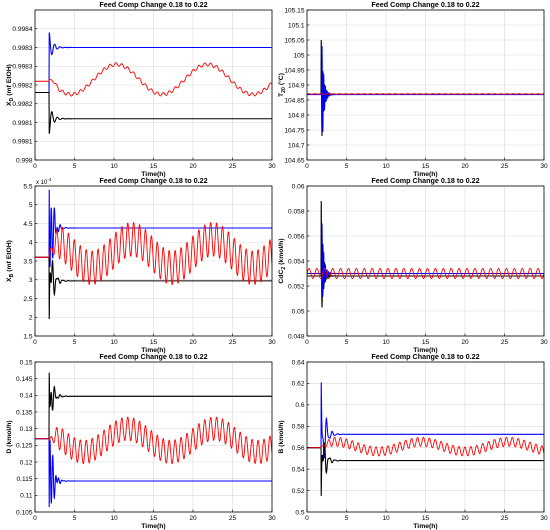 This screenshot has height=530, width=550. I want to click on y-tick-label: 0.145, so click(24, 379).